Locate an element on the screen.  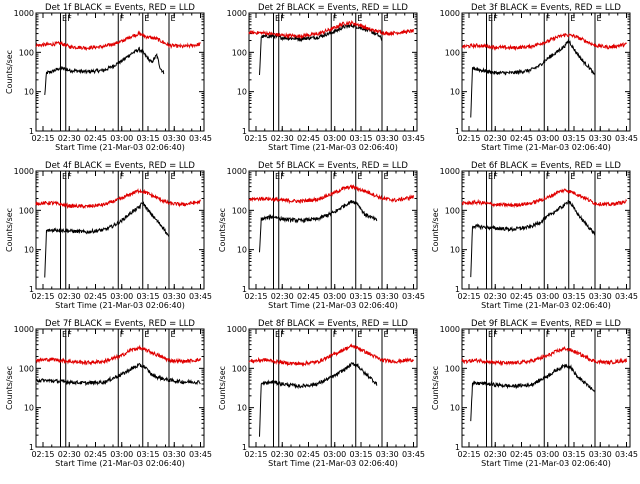
panel-title: Det 9f BLACK = Events, RED = LLD is located at coordinates (546, 324).